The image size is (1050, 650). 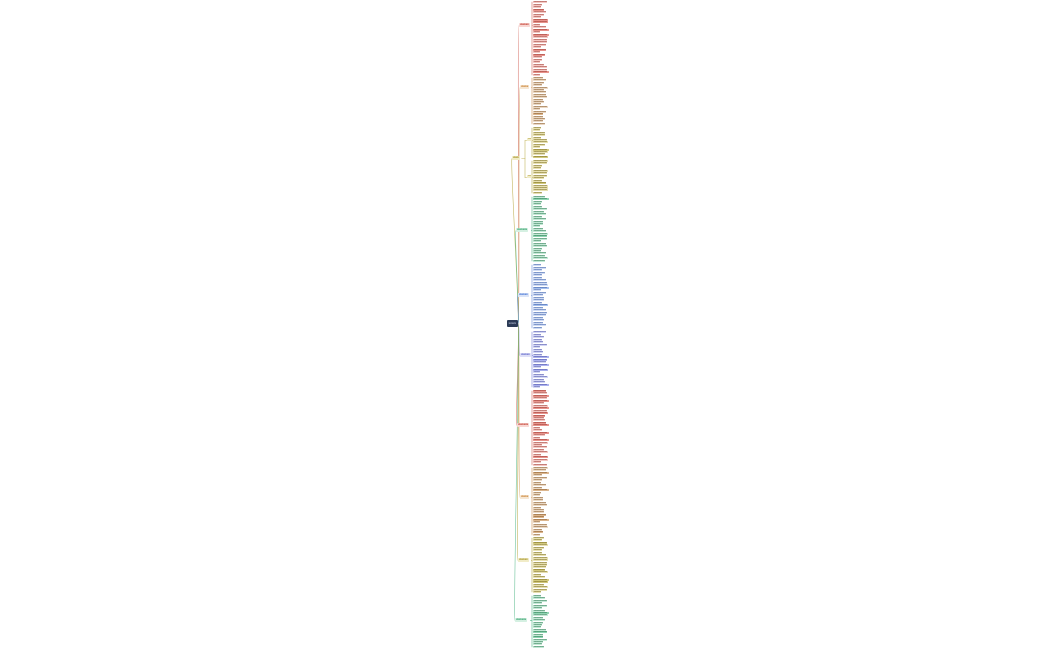 What do you see at coordinates (525, 355) in the screenshot?
I see `branch-label-b6: xxxxxx` at bounding box center [525, 355].